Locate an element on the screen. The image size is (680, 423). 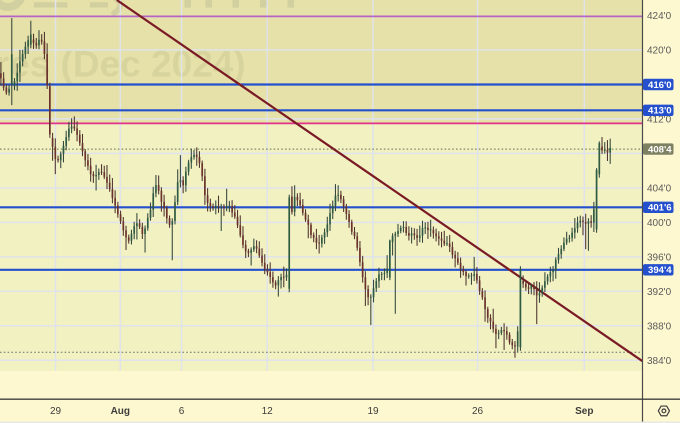
svg-text: 396'0 is located at coordinates (659, 257).